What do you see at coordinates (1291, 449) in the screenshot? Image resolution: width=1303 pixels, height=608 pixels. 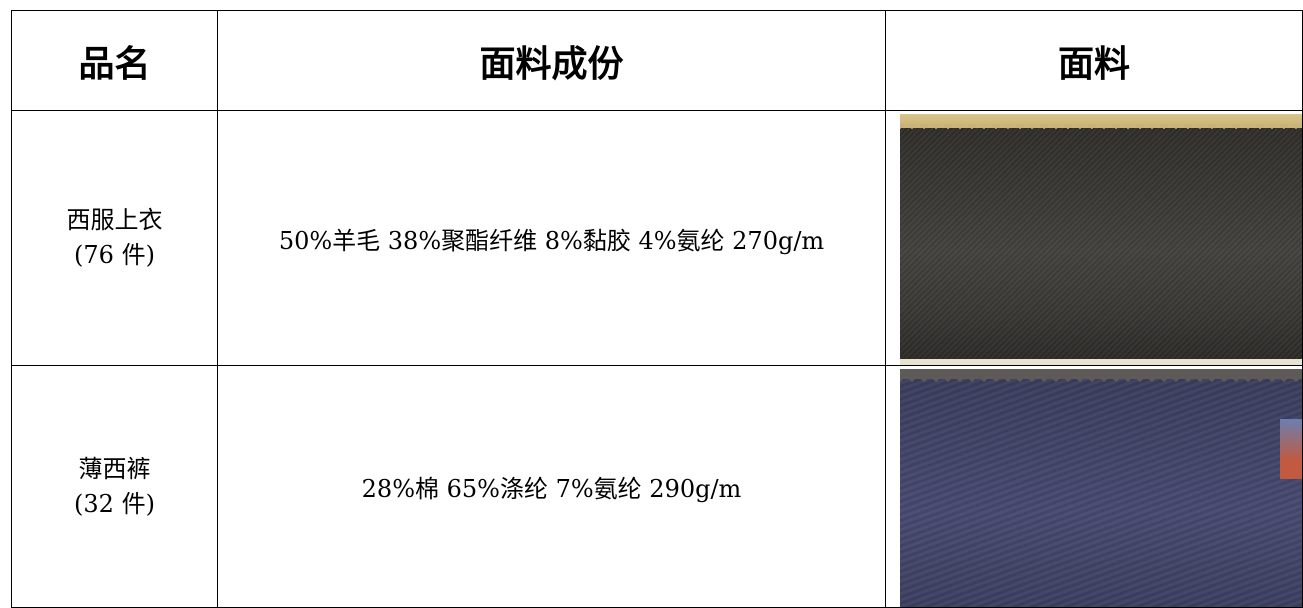 I see `swatch-corner` at bounding box center [1291, 449].